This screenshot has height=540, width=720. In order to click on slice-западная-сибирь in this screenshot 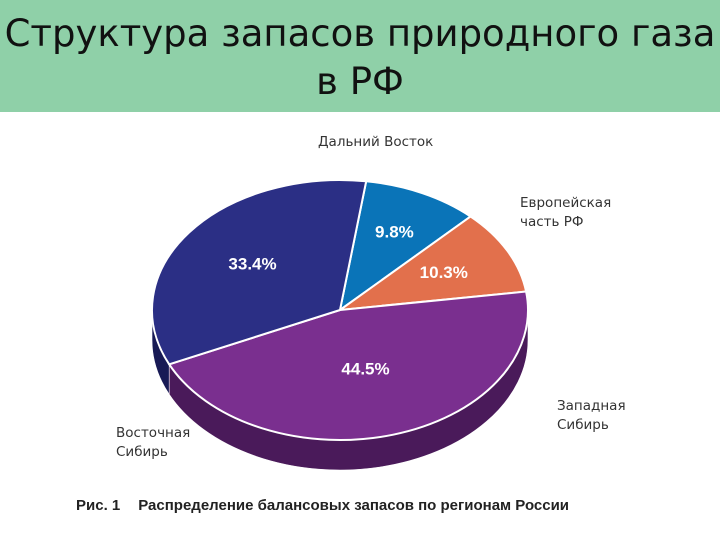, I will do `click(348, 365)`.